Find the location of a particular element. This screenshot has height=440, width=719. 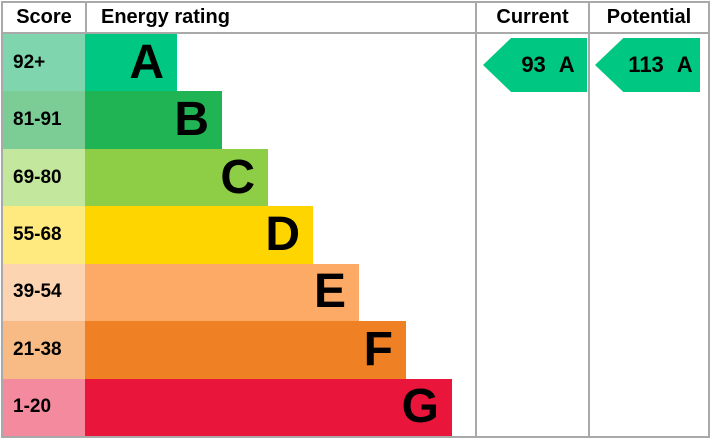

header-energy-rating: Energy rating is located at coordinates (280, 17).